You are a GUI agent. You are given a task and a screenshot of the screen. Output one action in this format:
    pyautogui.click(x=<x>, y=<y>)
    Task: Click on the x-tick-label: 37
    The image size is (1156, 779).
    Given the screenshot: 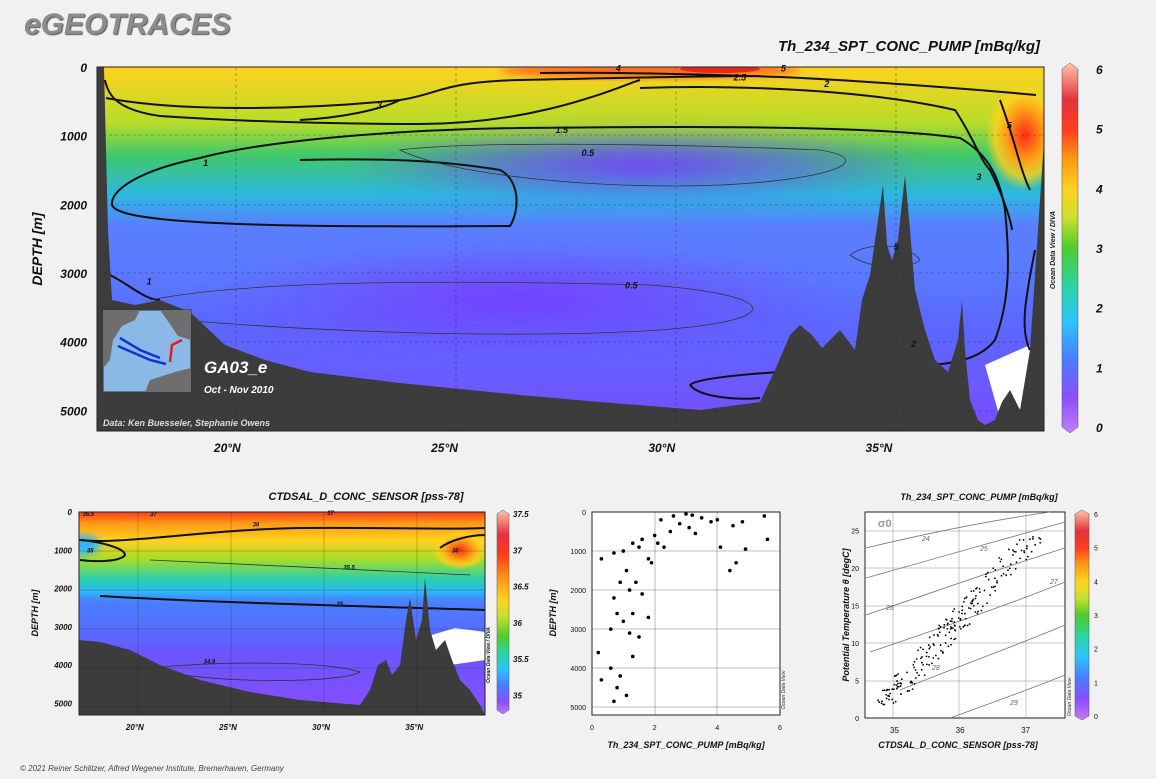 What is the action you would take?
    pyautogui.click(x=1025, y=730)
    